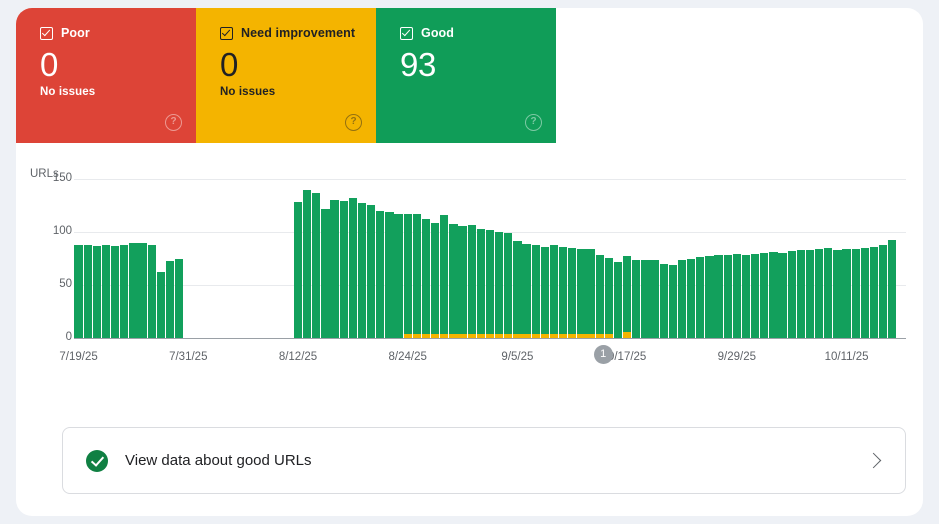 Image resolution: width=939 pixels, height=524 pixels. Describe the element at coordinates (603, 354) in the screenshot. I see `chart-annotation-marker: 1` at that location.